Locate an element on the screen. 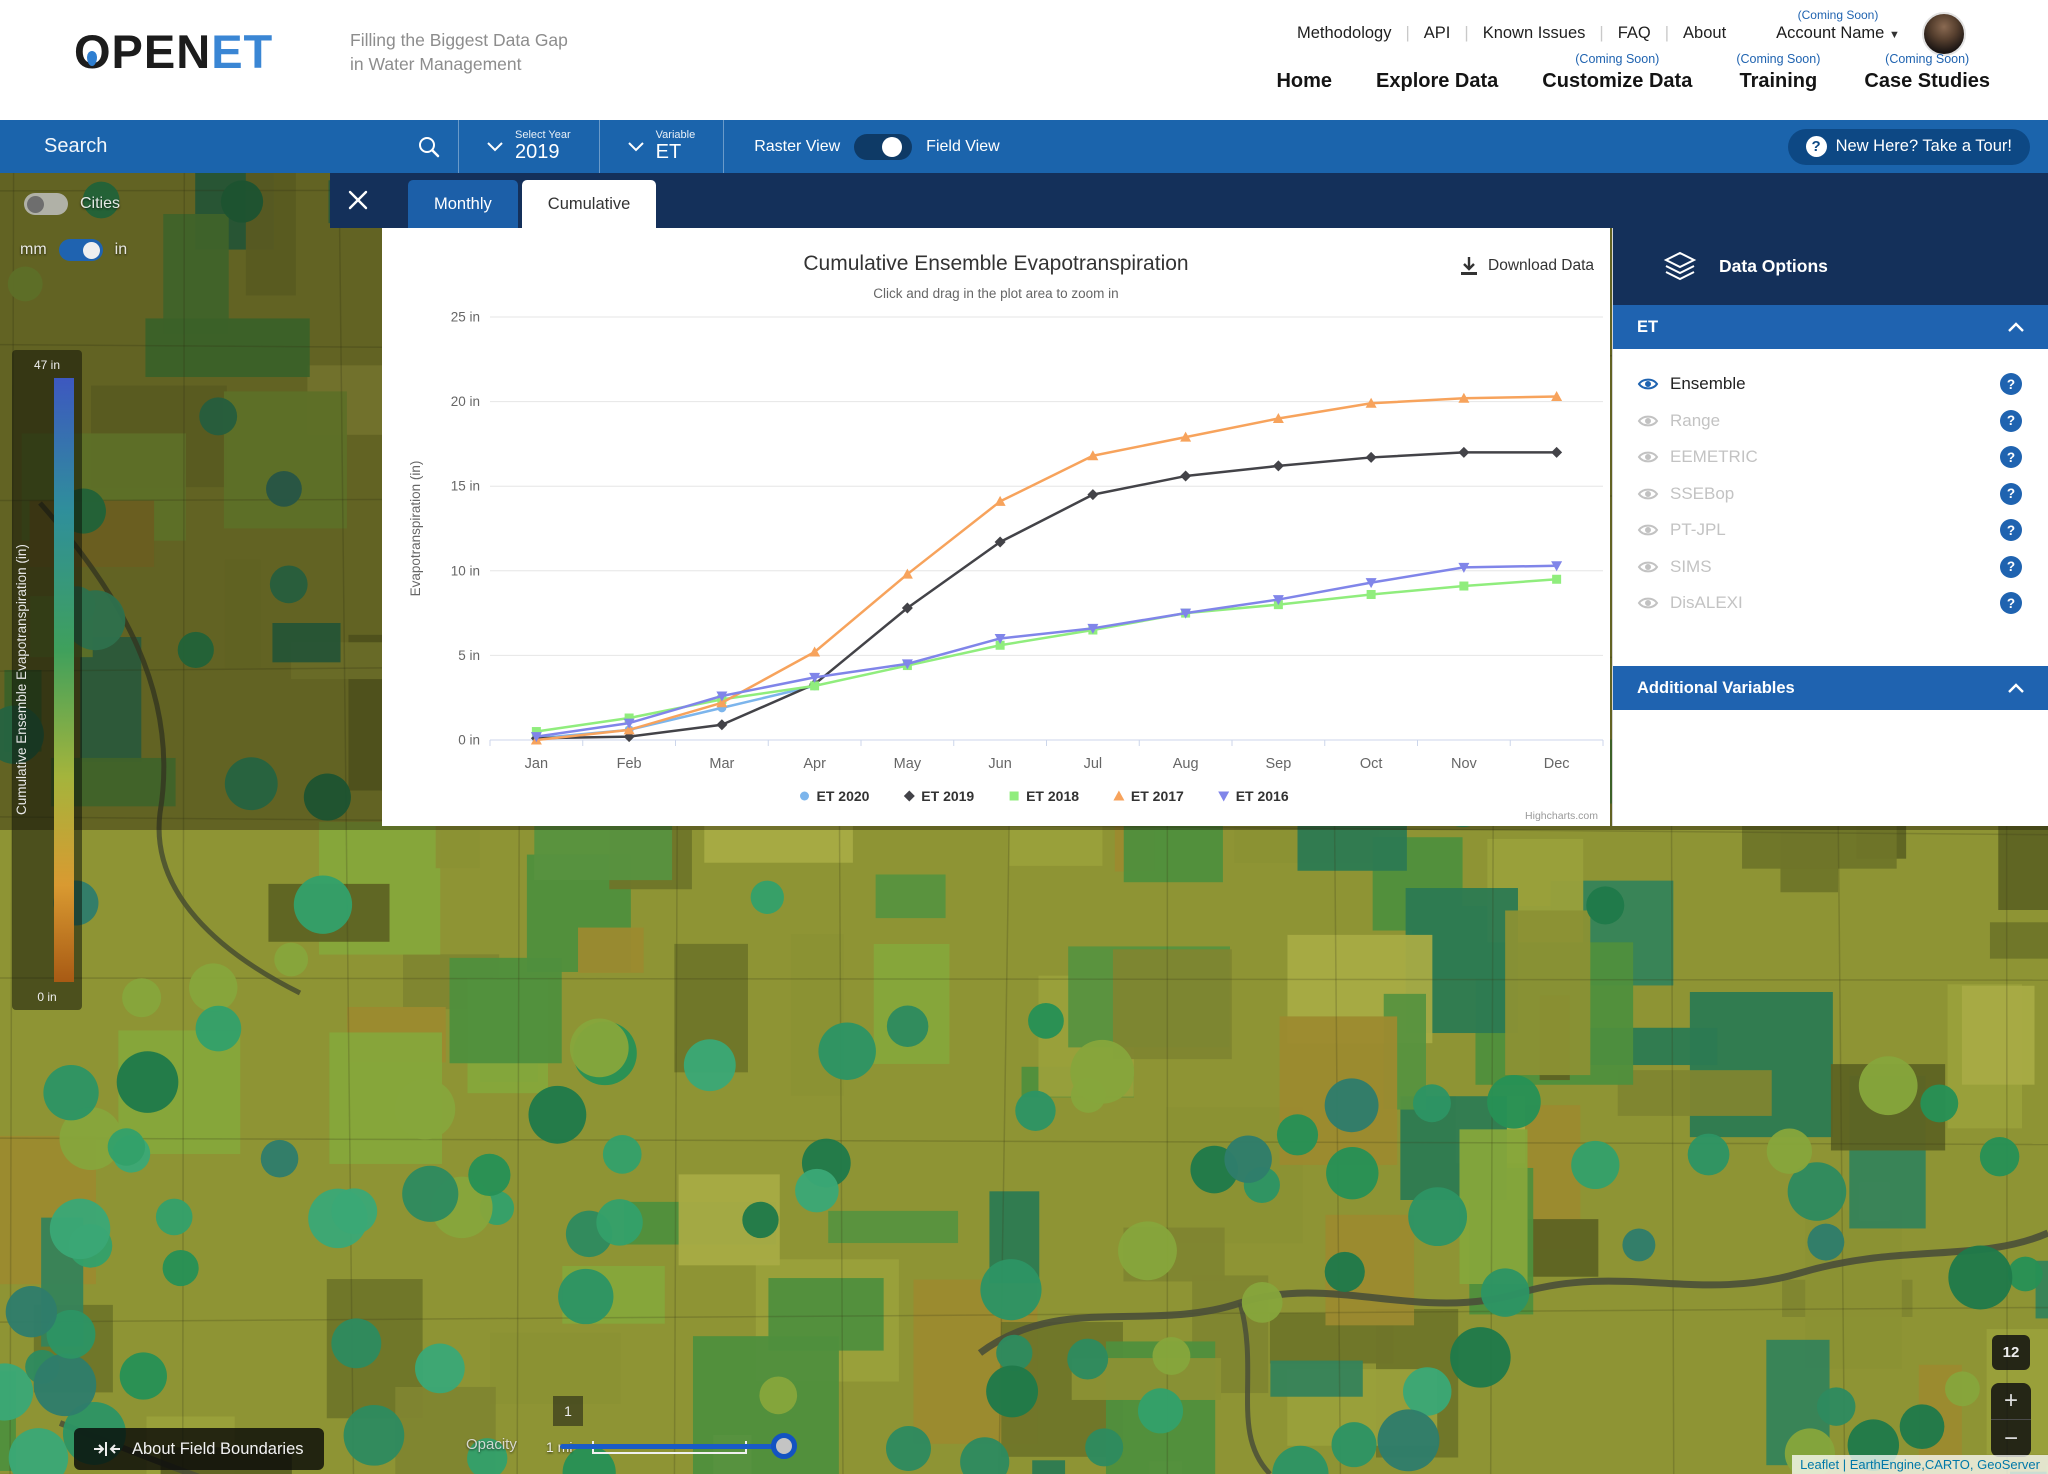 The width and height of the screenshot is (2048, 1474). top-link-faq: FAQ is located at coordinates (1634, 33).